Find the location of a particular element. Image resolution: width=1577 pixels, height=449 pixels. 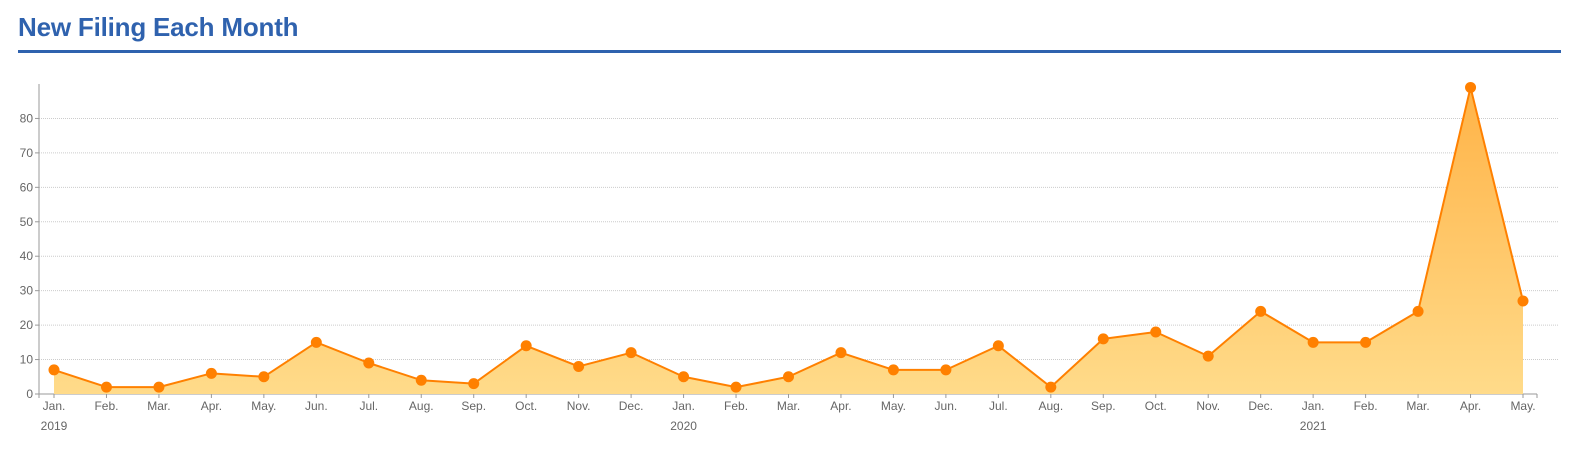

y-tick-label: 50 is located at coordinates (27, 222).